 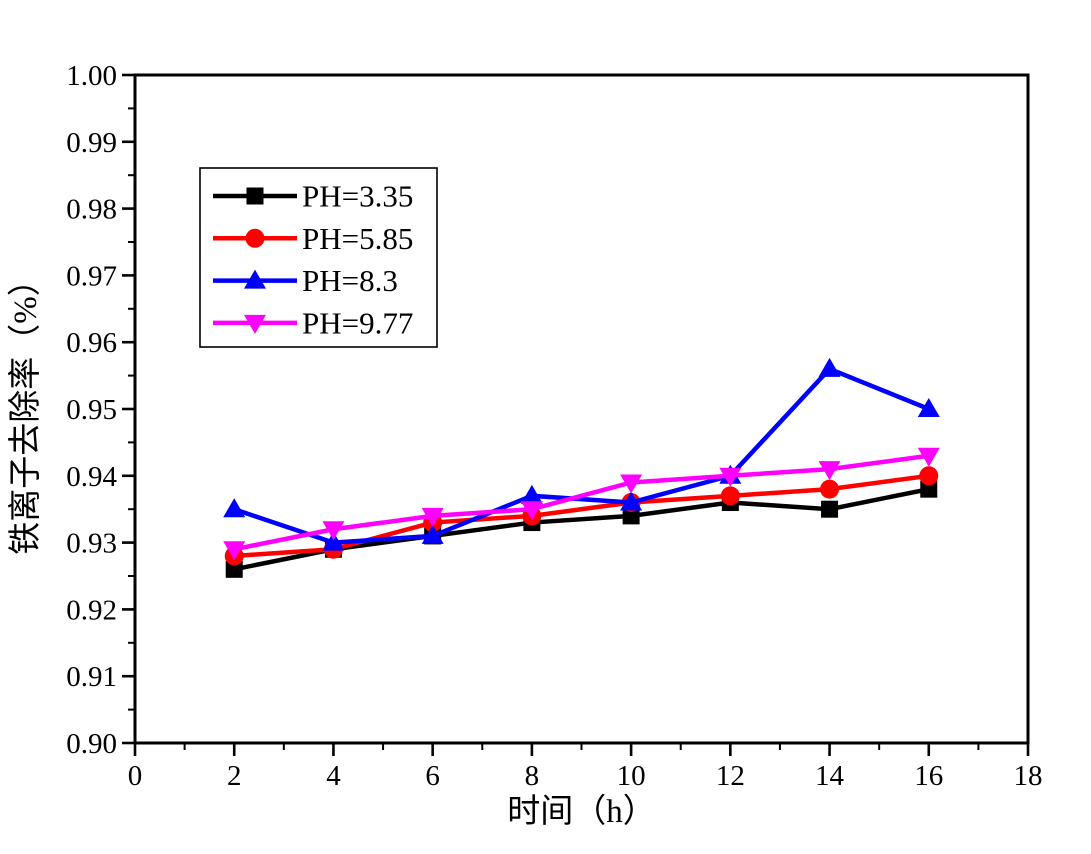 I want to click on legend-entry: PH=9.77, so click(x=313, y=322).